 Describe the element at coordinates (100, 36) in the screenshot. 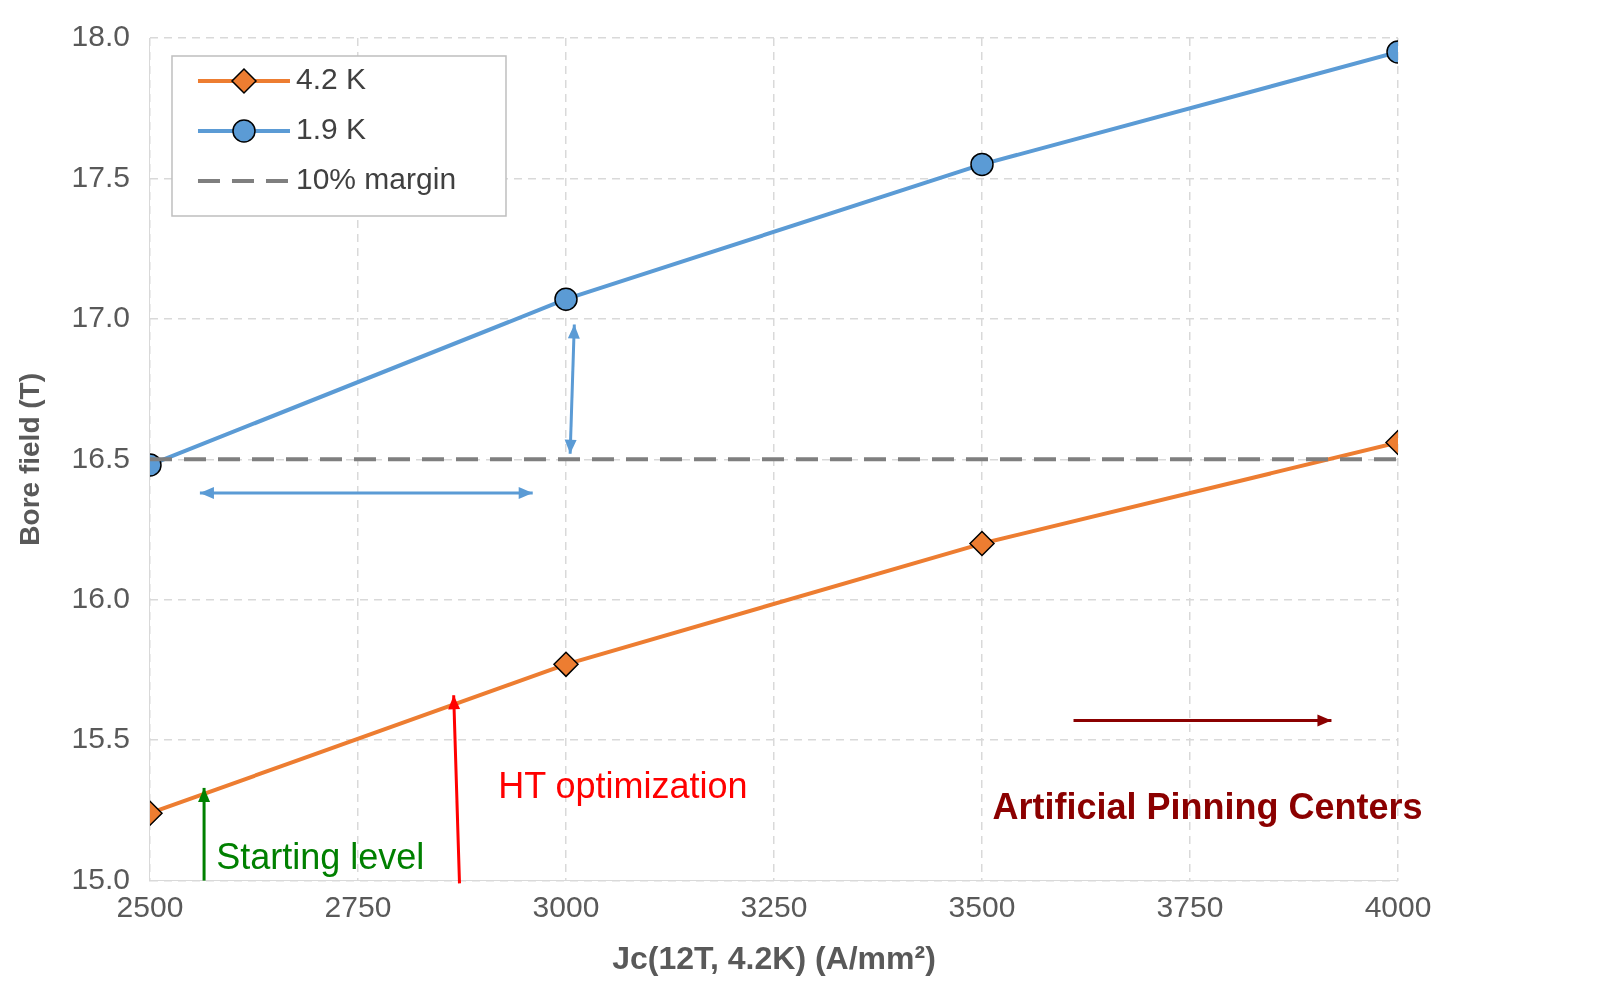

I see `y-tick-label: 18.0` at that location.